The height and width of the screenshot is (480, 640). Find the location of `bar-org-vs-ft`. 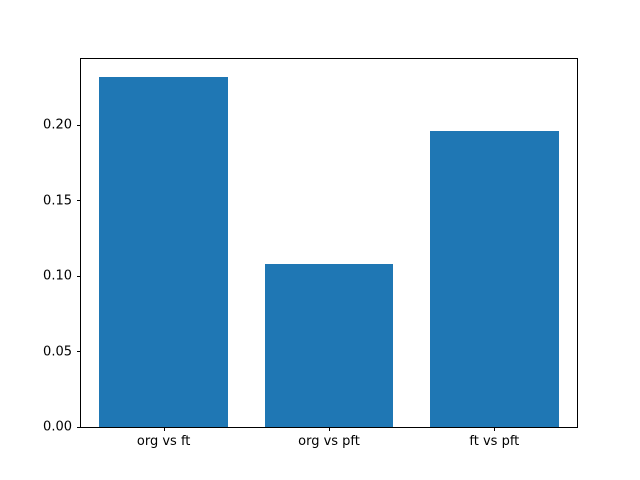

bar-org-vs-ft is located at coordinates (164, 252).